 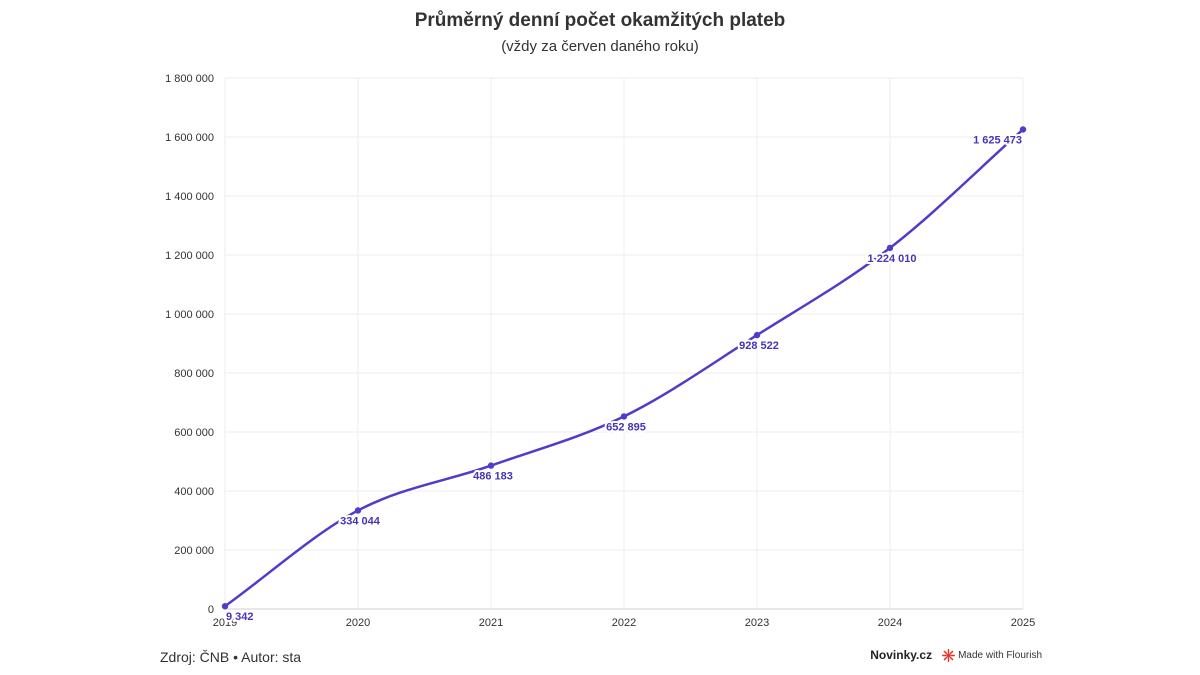 I want to click on data-label-halo: 1 224 010, so click(x=892, y=259).